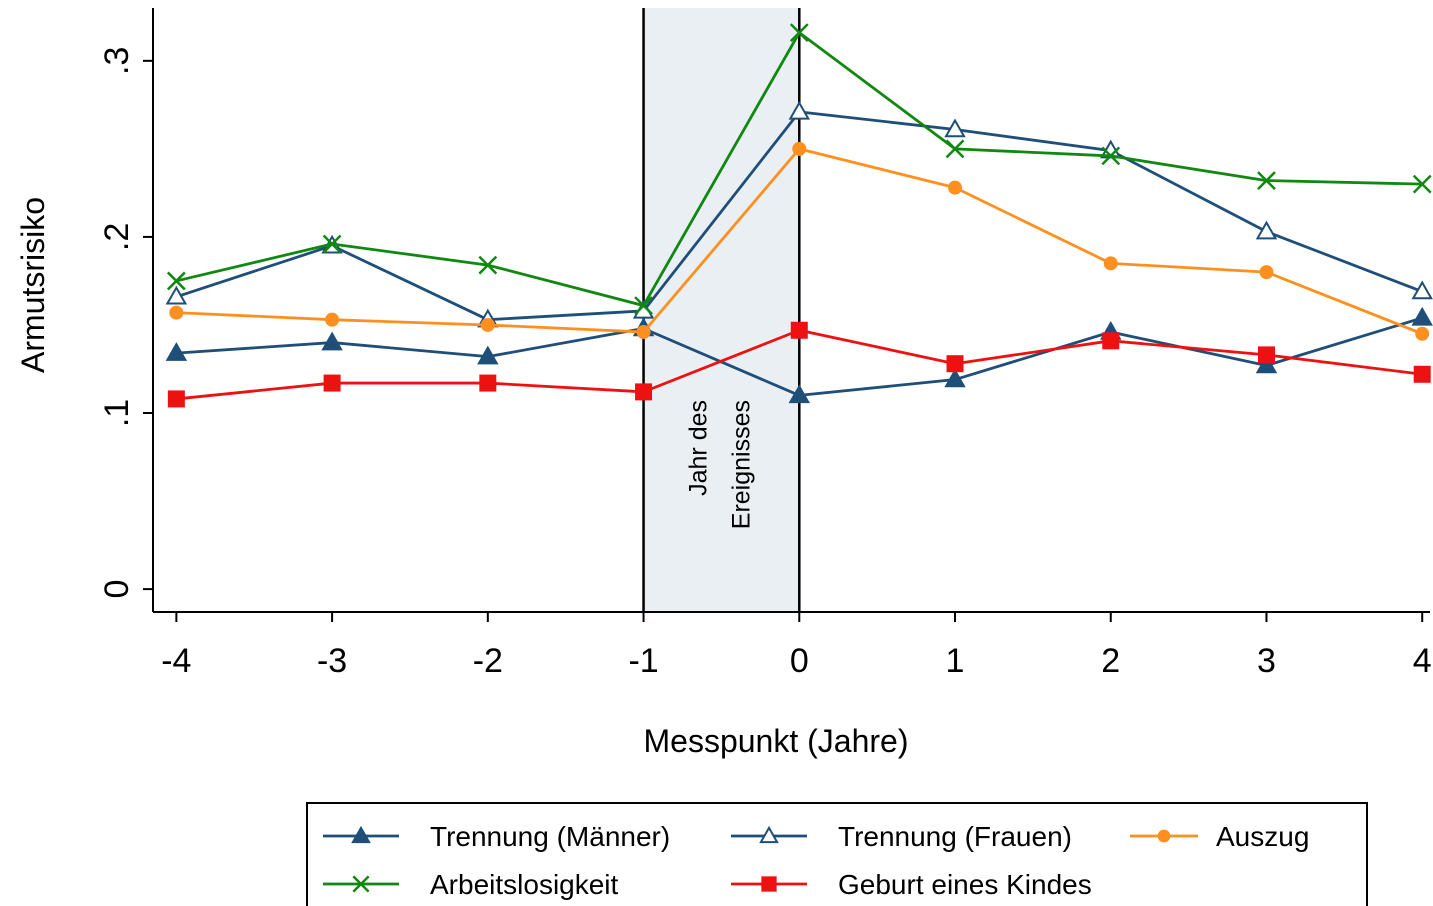  Describe the element at coordinates (332, 661) in the screenshot. I see `x-tick-label: -3` at that location.